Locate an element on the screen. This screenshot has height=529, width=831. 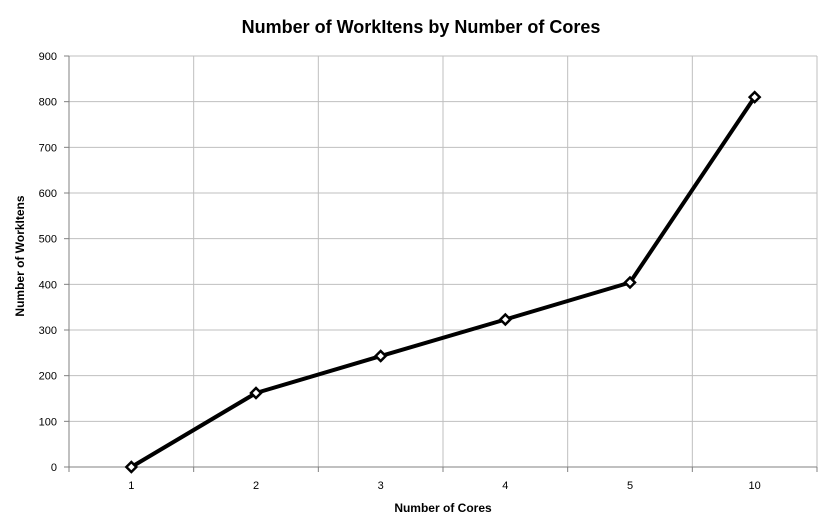
y-tick-label: 800 is located at coordinates (48, 103).